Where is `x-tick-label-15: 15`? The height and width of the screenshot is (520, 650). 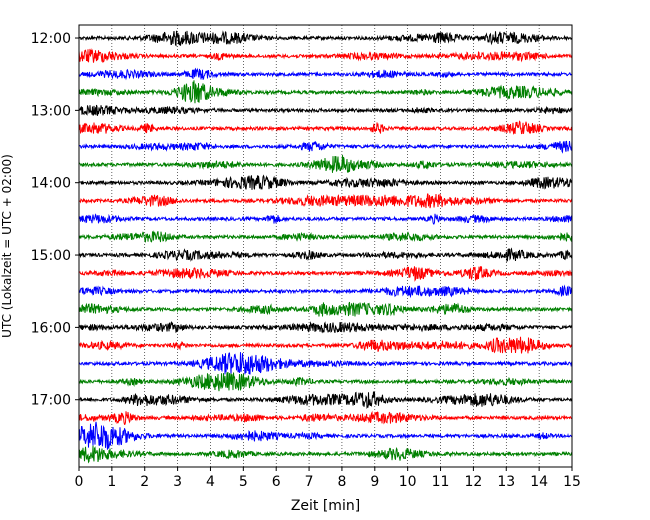
x-tick-label-15: 15 is located at coordinates (572, 482).